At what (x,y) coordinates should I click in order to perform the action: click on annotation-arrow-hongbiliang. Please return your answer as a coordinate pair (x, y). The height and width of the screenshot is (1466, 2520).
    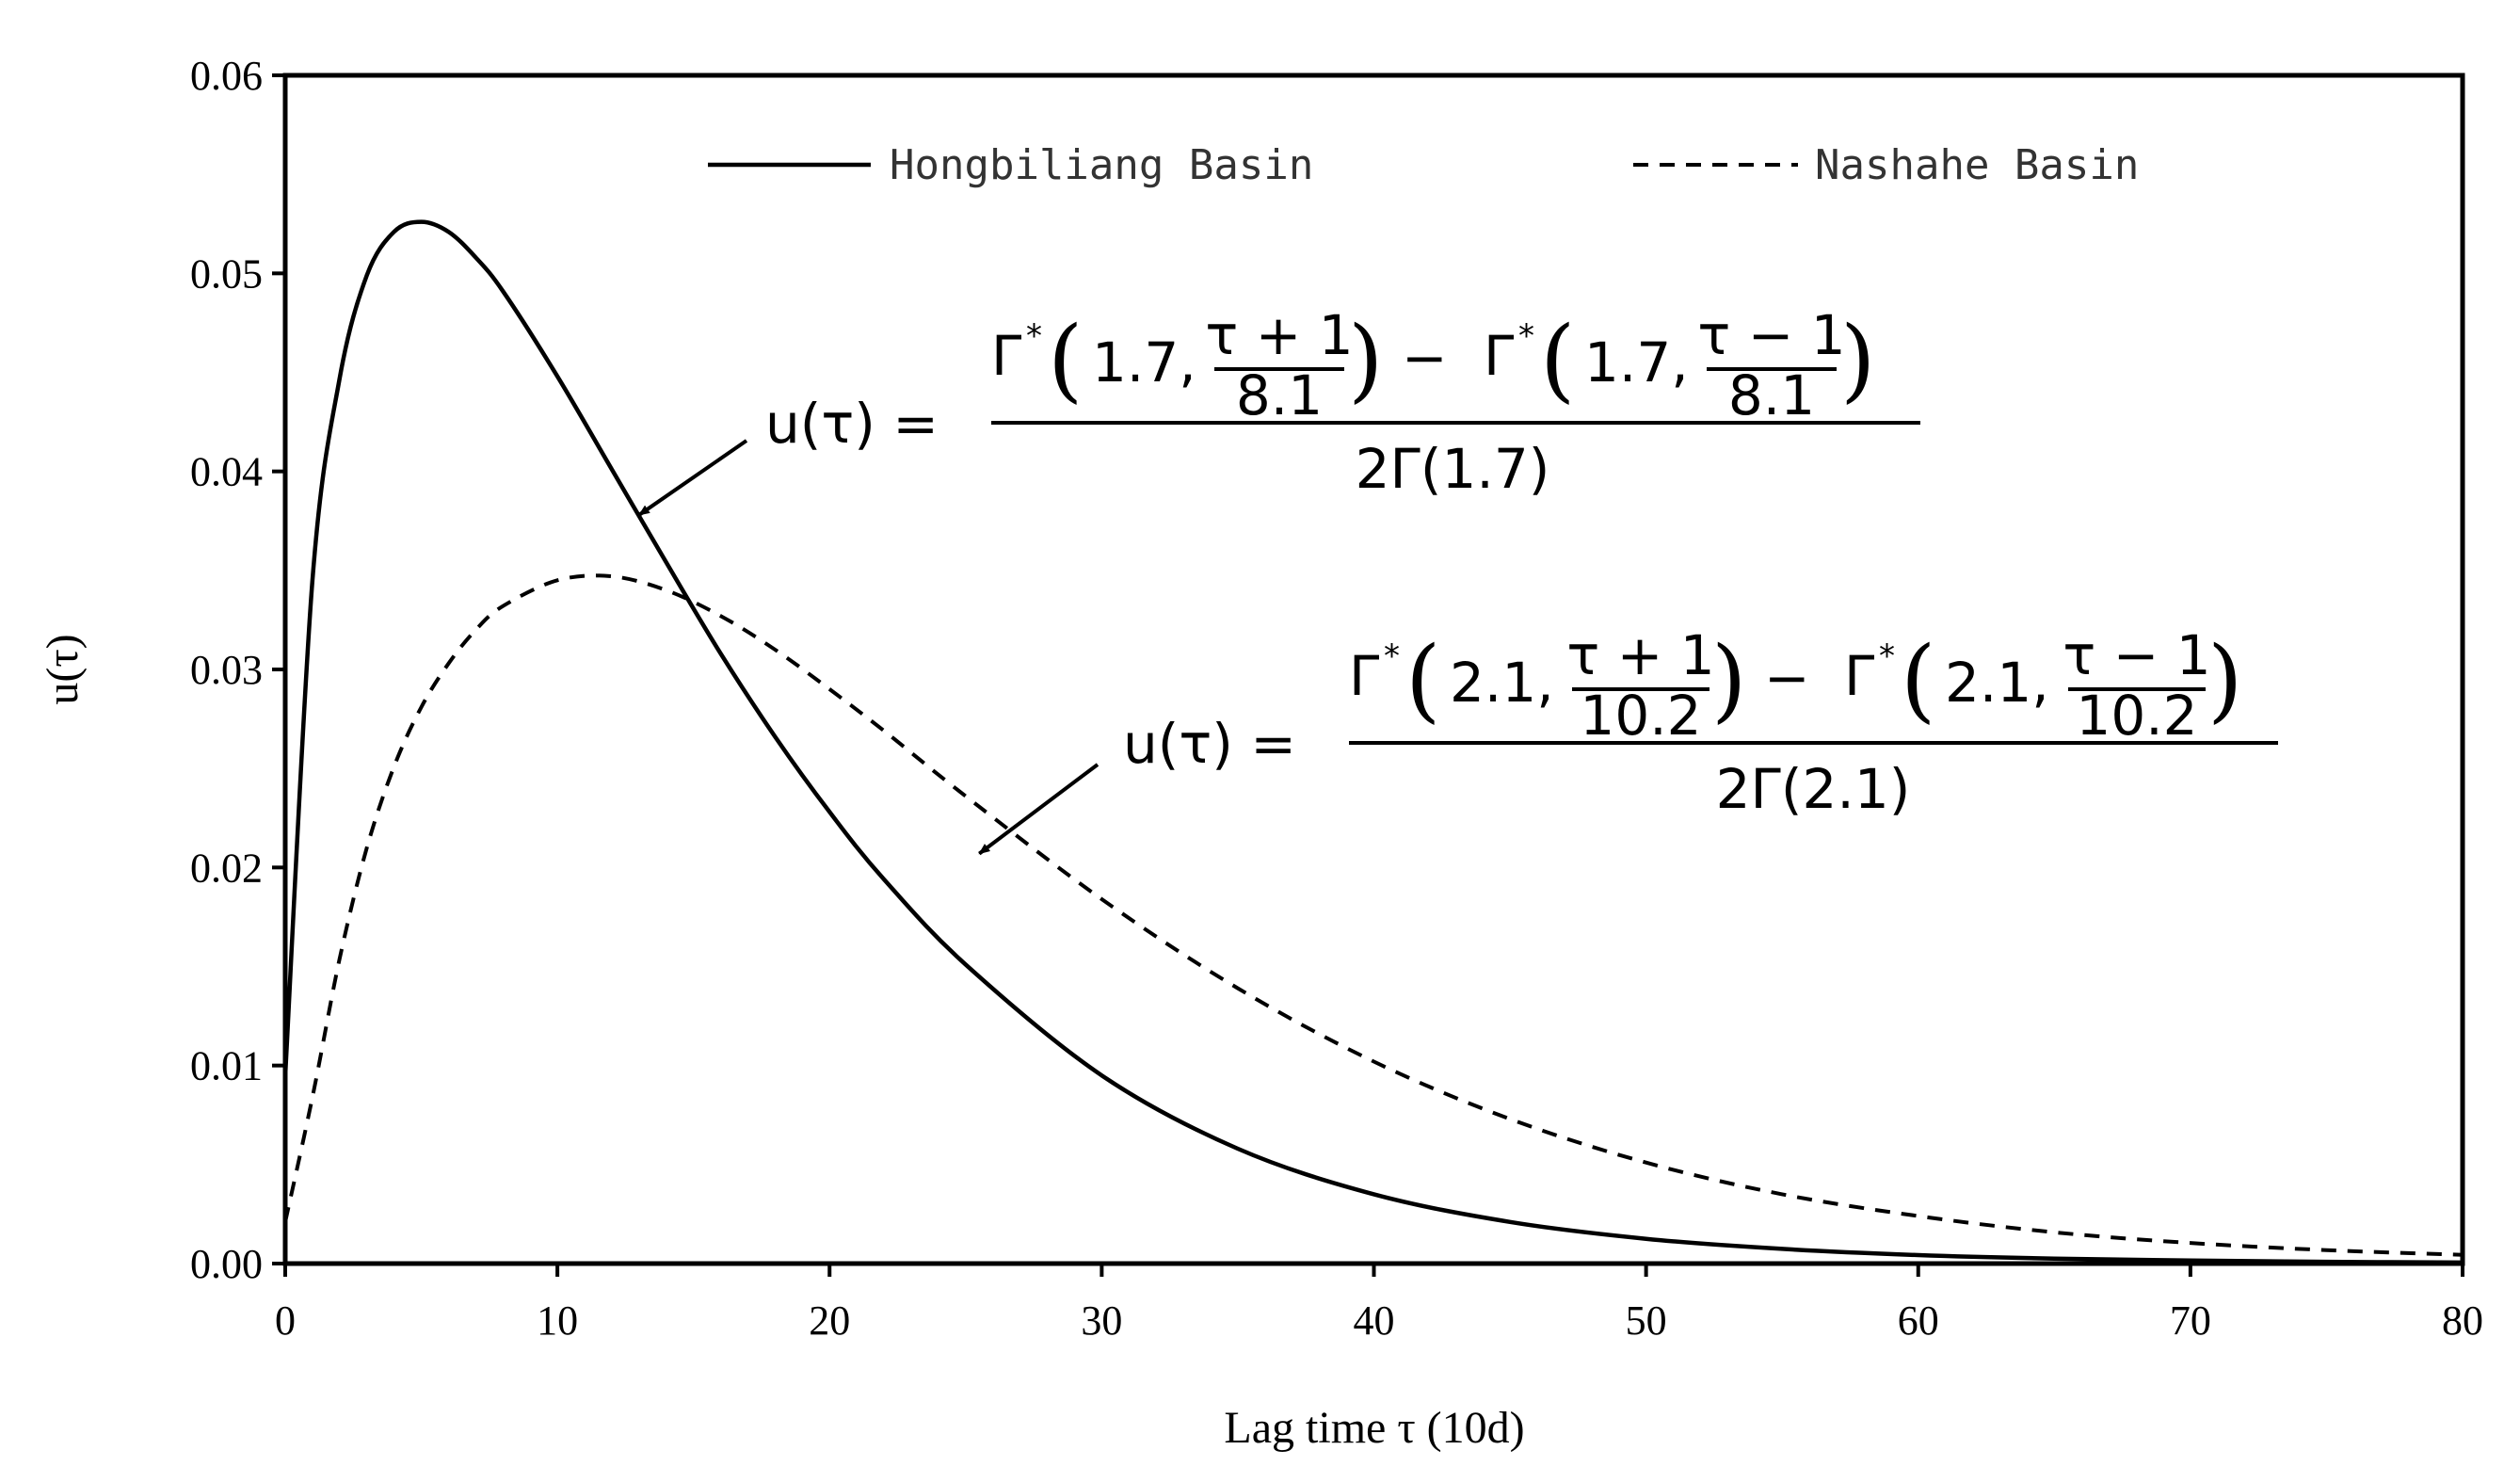
    Looking at the image, I should click on (692, 478).